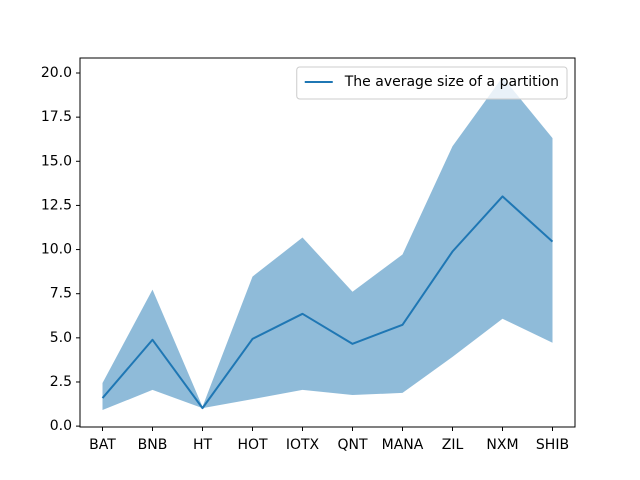  I want to click on y-tick-label: 17.5, so click(56, 117).